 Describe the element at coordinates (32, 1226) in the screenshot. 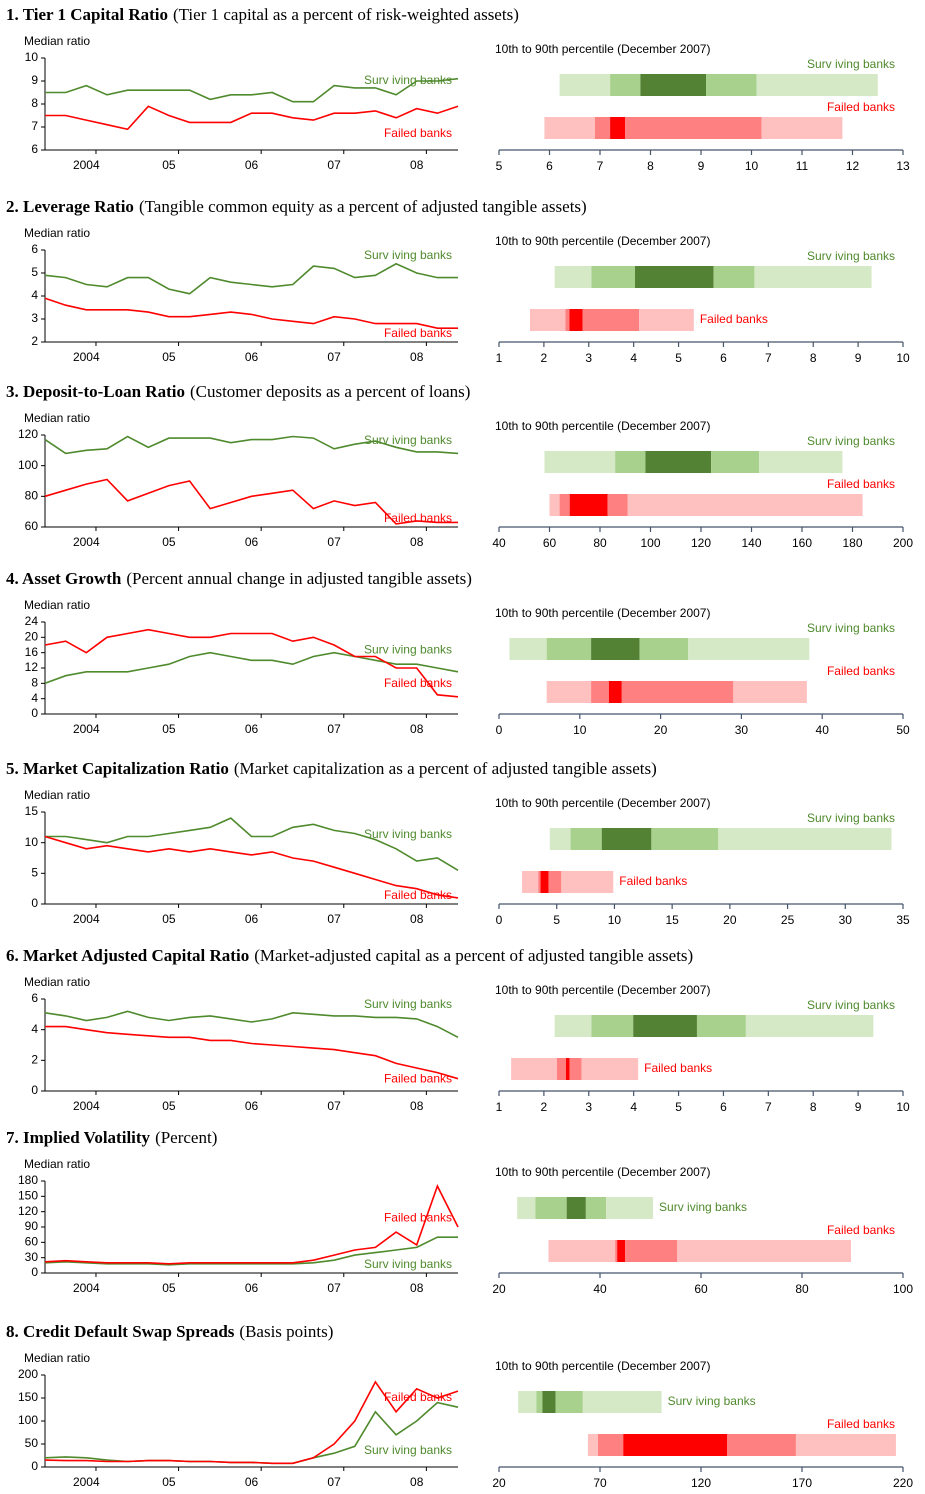

I see `y-tick-label: 90` at that location.